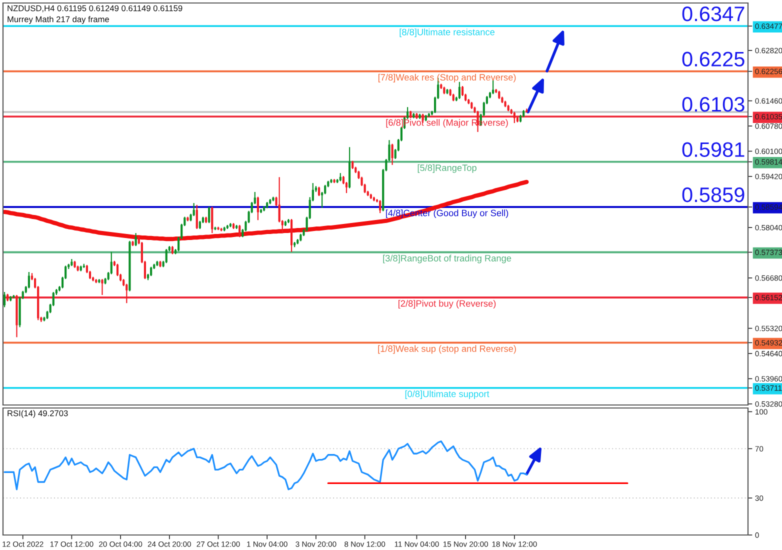 This screenshot has height=550, width=782. I want to click on ref-line-label: [5/8]RangeTop, so click(447, 168).